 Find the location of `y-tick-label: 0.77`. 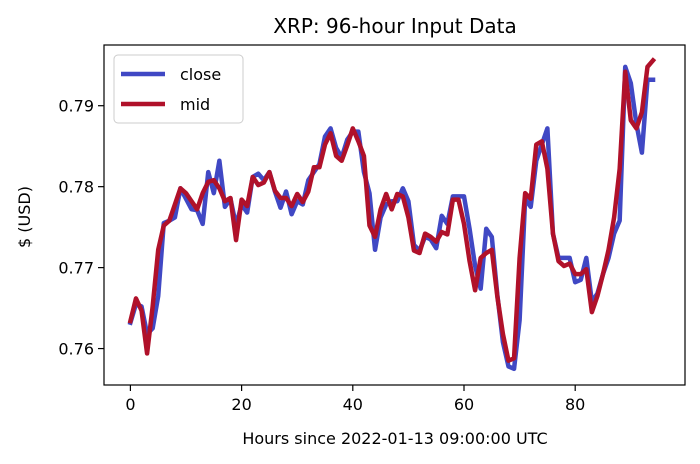

y-tick-label: 0.77 is located at coordinates (76, 268).